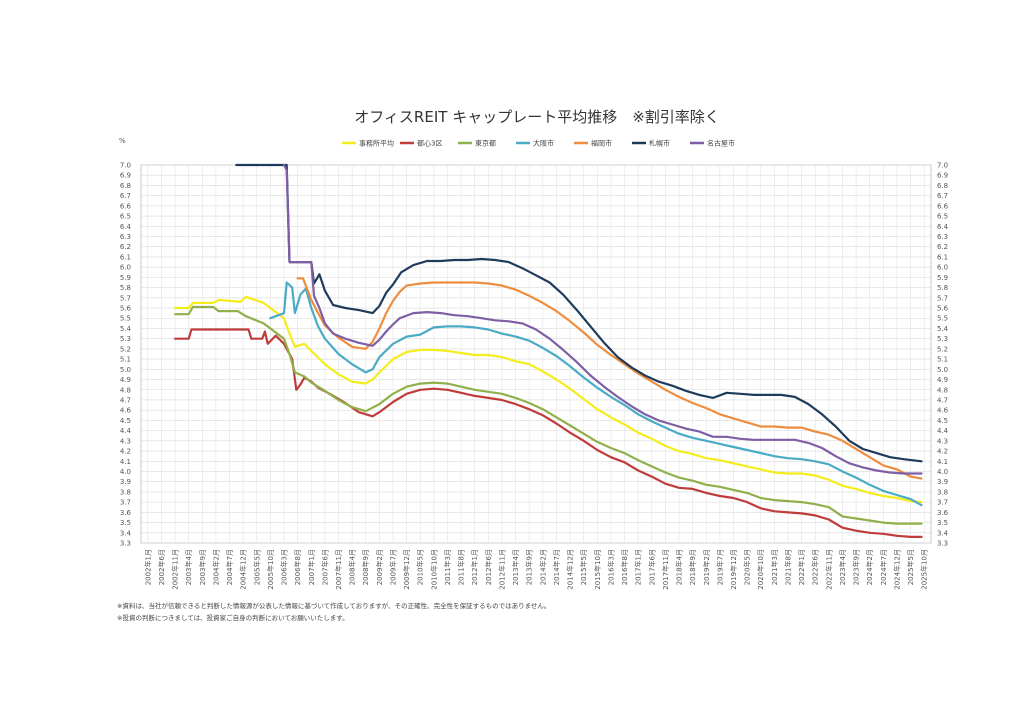 This screenshot has width=1024, height=723. Describe the element at coordinates (883, 567) in the screenshot. I see `x-tick-label: 2024年7月` at that location.